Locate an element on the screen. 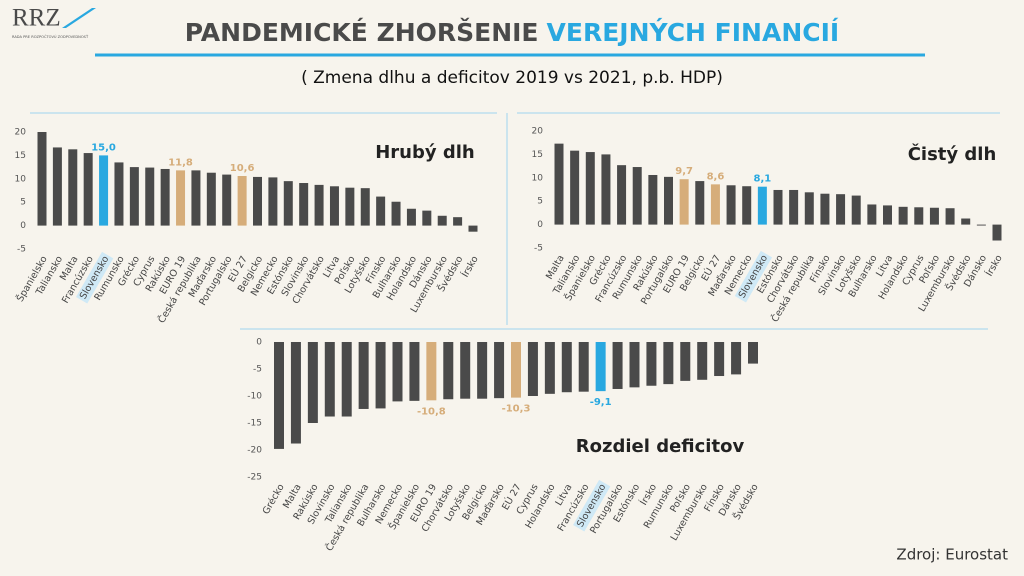  value-label: 15,0 is located at coordinates (103, 147).